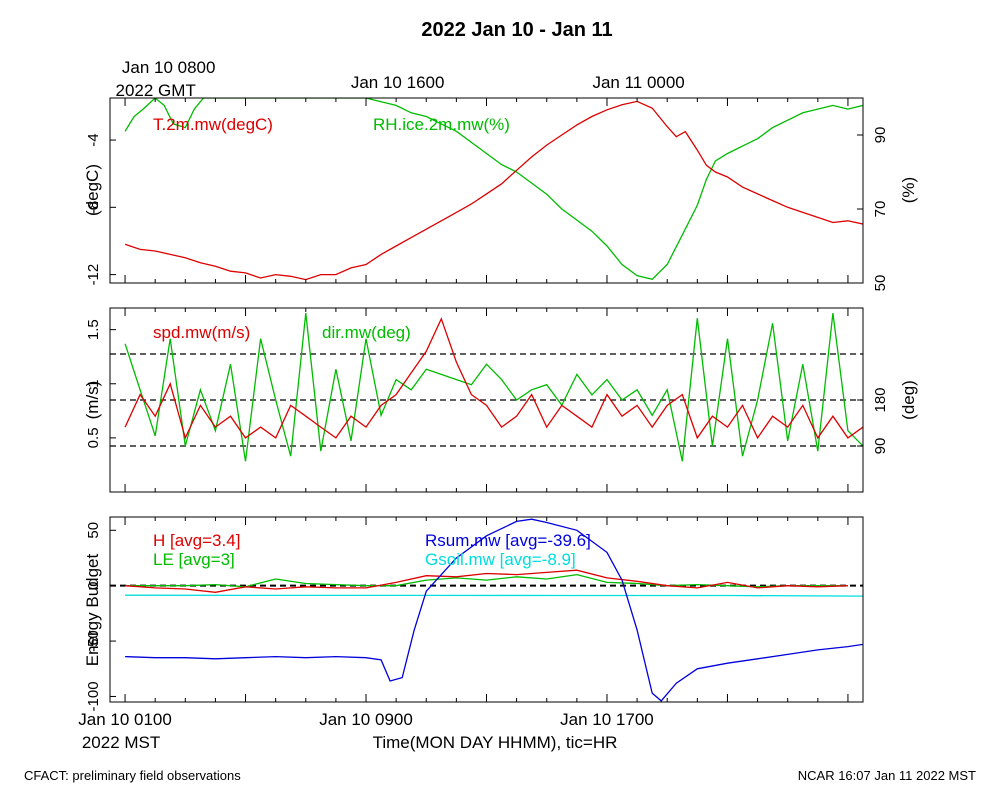  Describe the element at coordinates (201, 332) in the screenshot. I see `legend-entry: spd.mw(m/s)` at that location.